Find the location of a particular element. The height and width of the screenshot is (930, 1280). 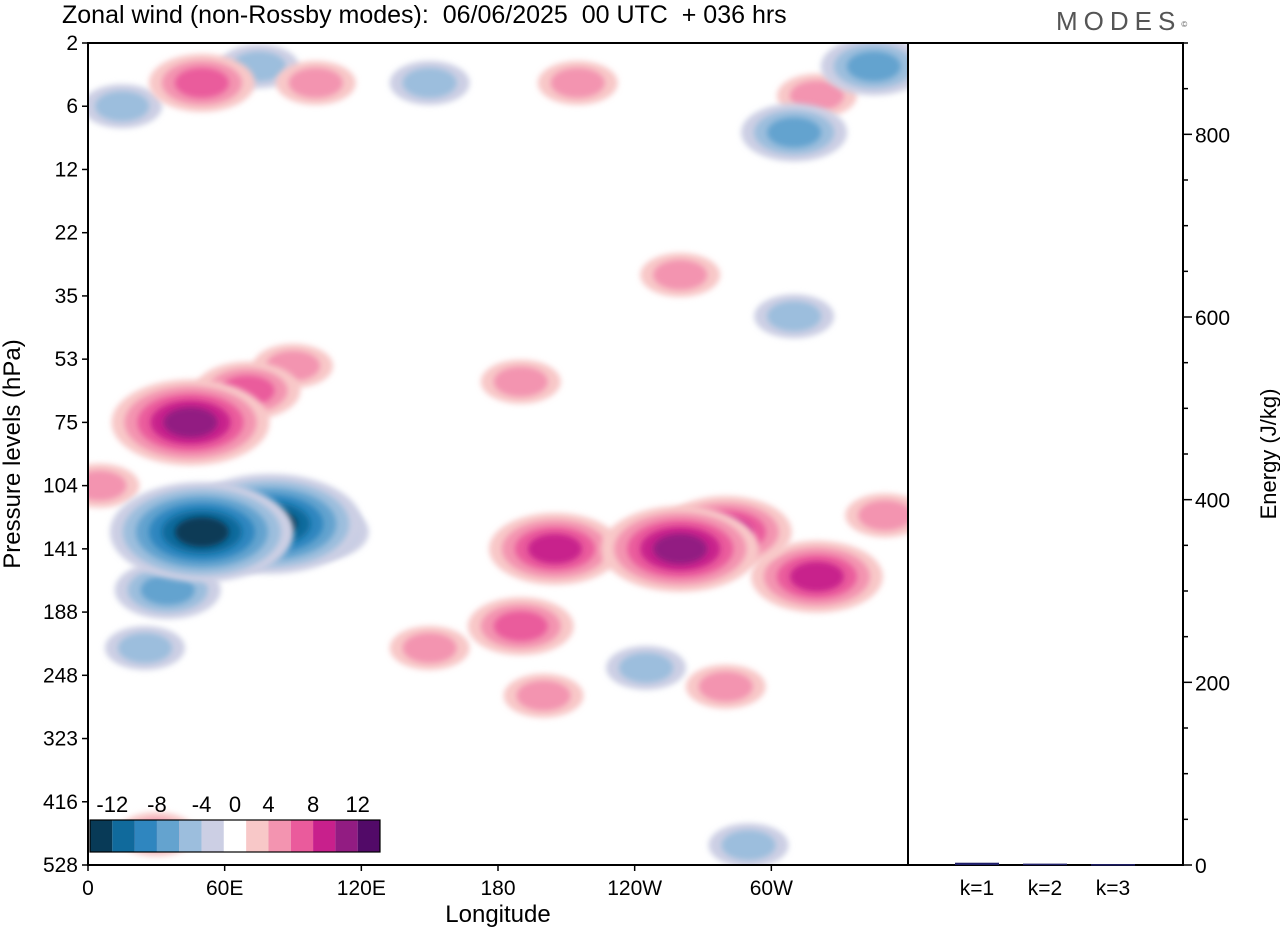

y-tick-label: 75 is located at coordinates (66, 422).